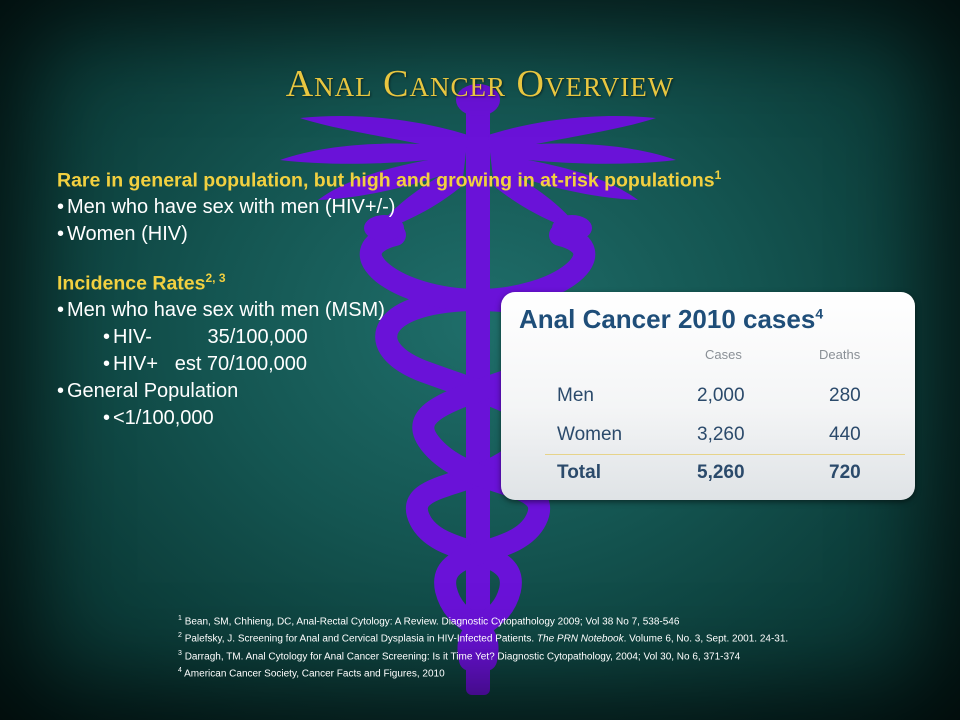  Describe the element at coordinates (205, 336) in the screenshot. I see `list-item: • HIV- 35/100,000` at that location.